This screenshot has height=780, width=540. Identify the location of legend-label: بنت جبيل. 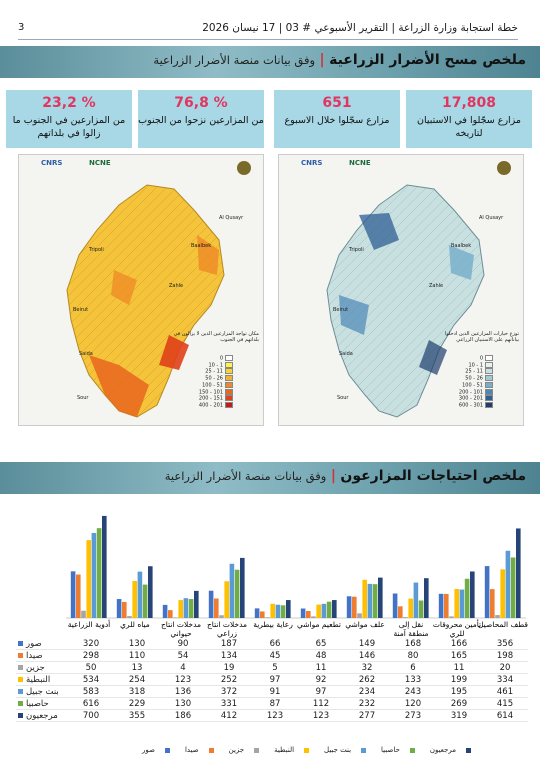
(338, 750).